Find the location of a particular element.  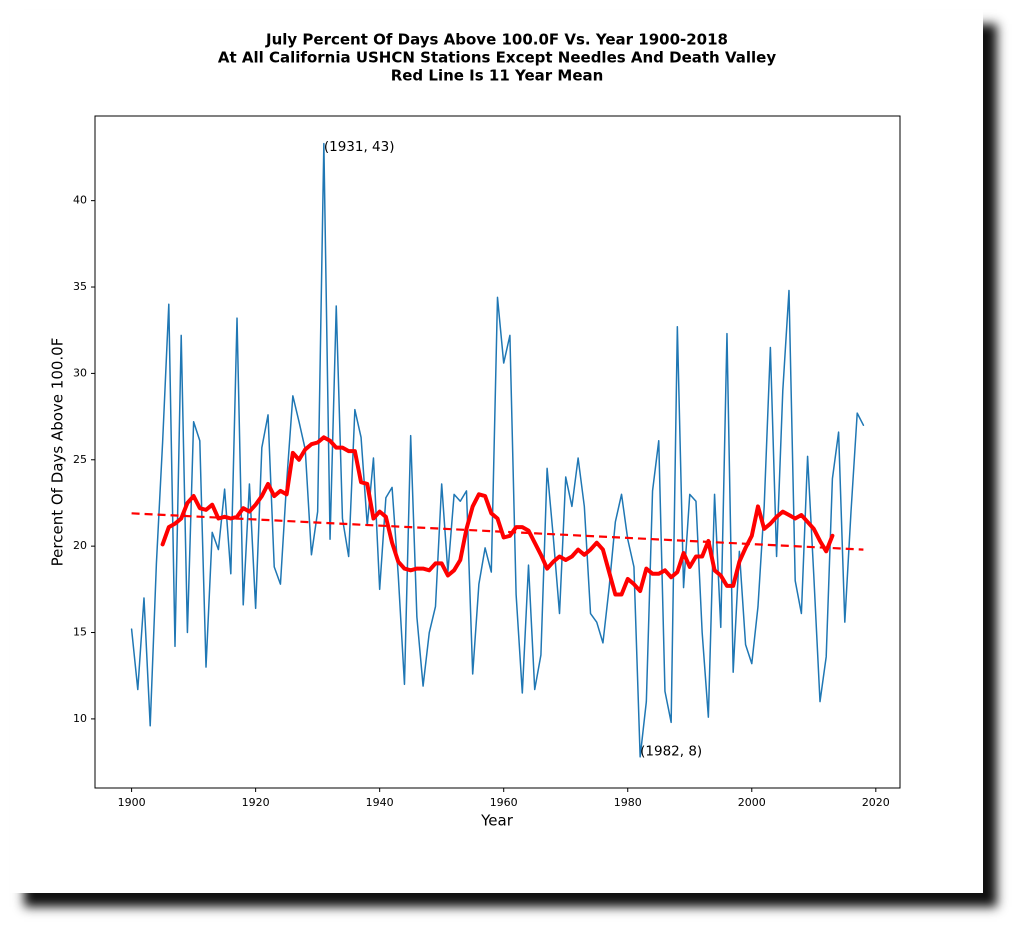

chart-title: Red Line Is 11 Year Mean is located at coordinates (497, 76).